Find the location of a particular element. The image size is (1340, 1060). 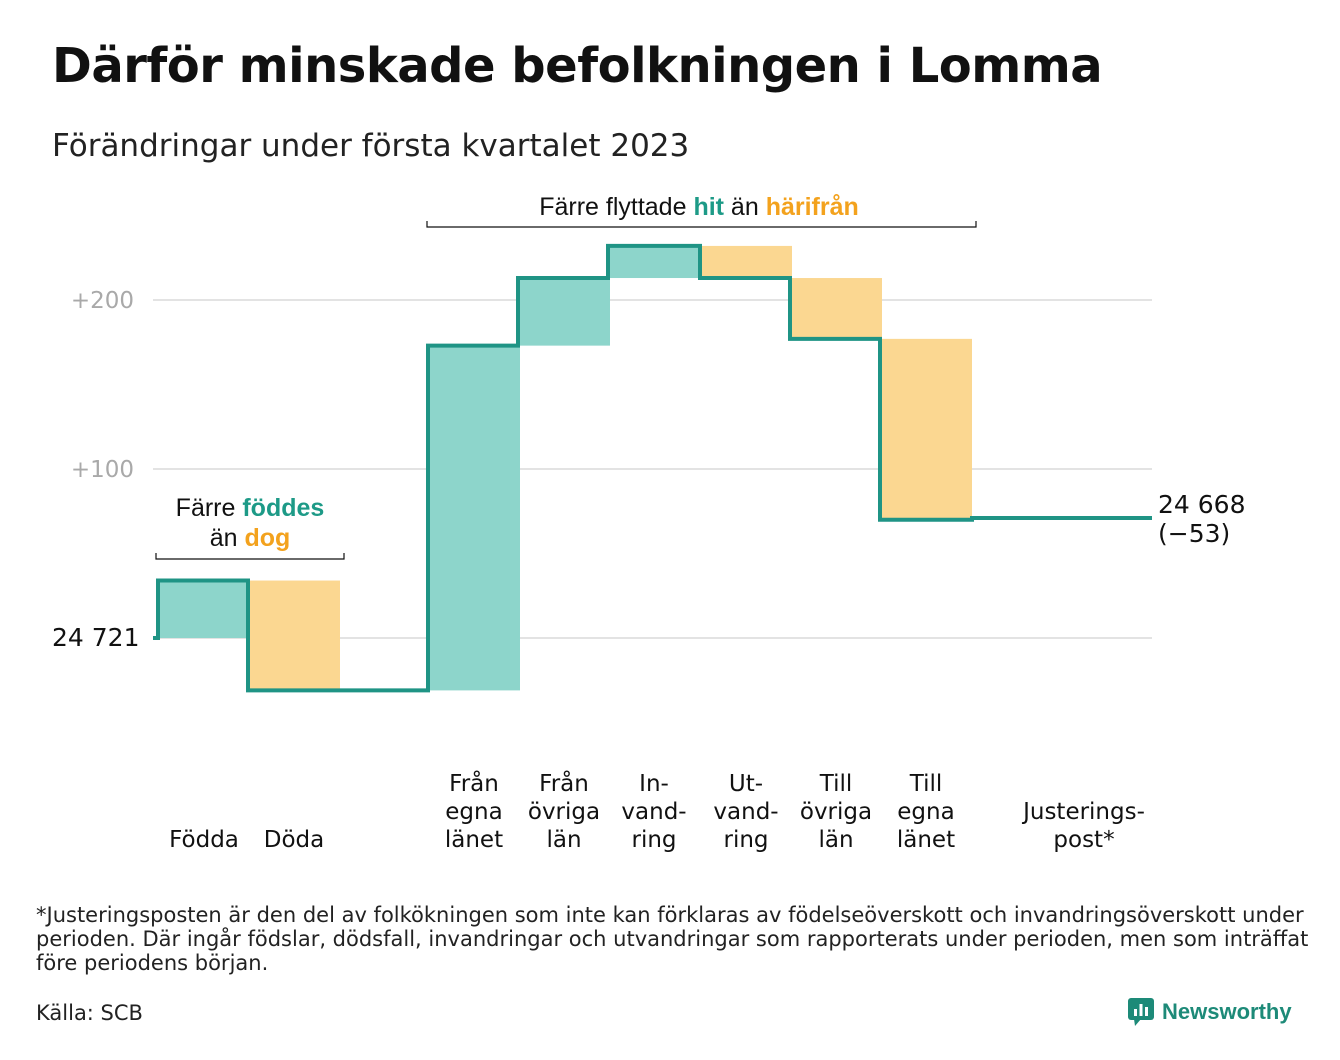

category-label: In- is located at coordinates (654, 784).